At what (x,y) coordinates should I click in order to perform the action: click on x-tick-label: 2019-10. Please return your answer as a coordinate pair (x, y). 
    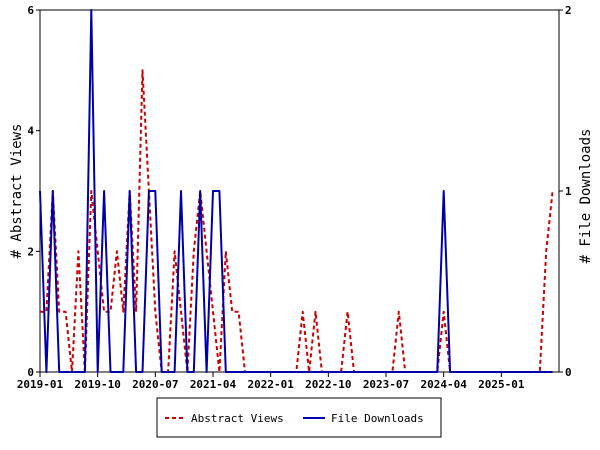
    Looking at the image, I should click on (97, 384).